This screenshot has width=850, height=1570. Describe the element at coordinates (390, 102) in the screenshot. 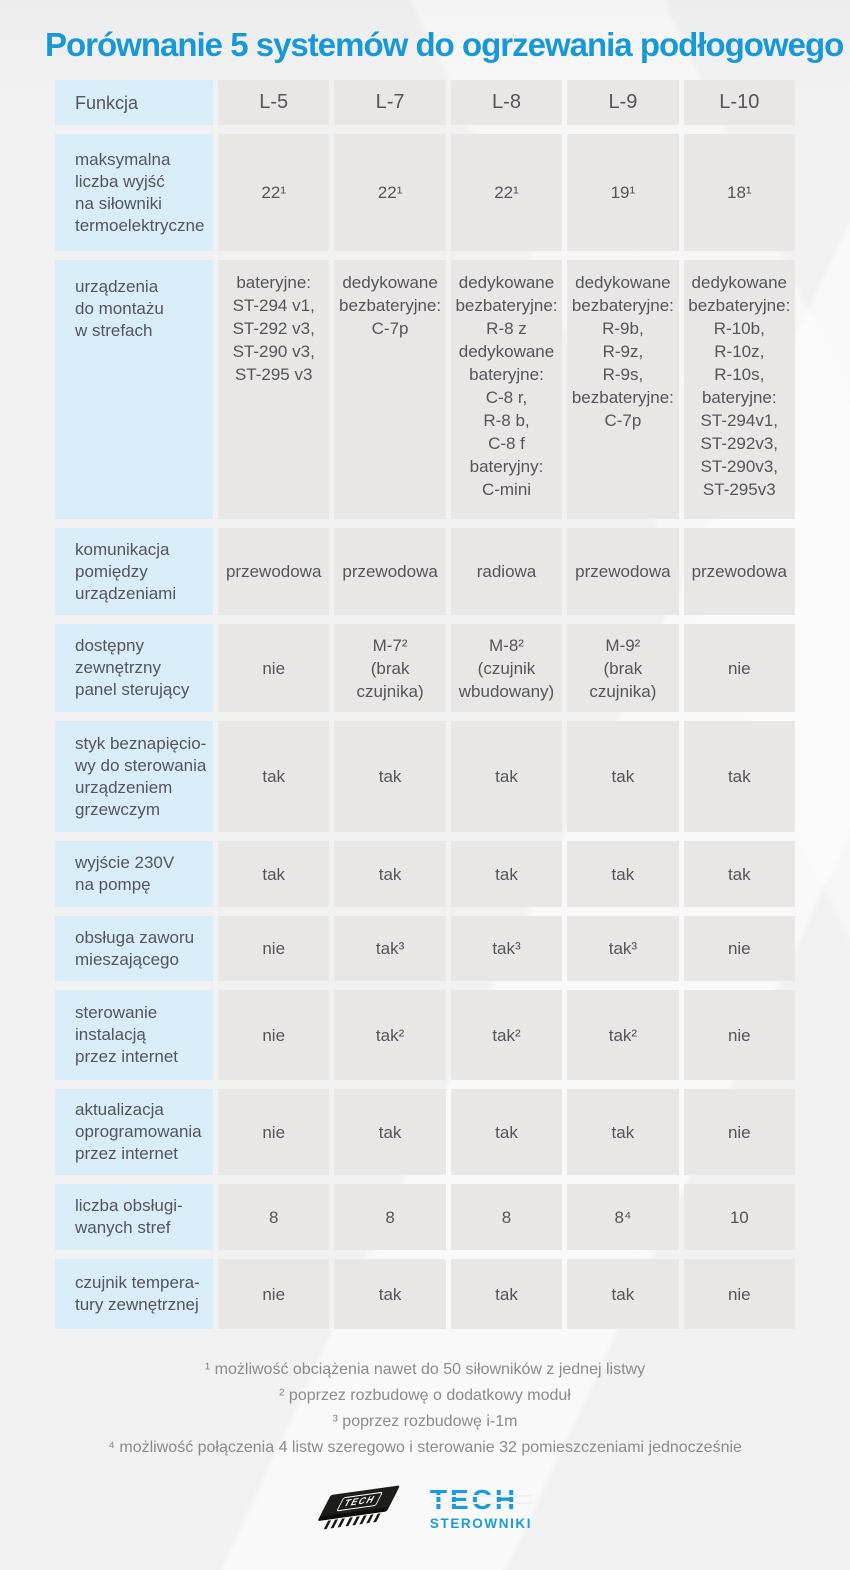

I see `header-column-l7: L-7` at that location.